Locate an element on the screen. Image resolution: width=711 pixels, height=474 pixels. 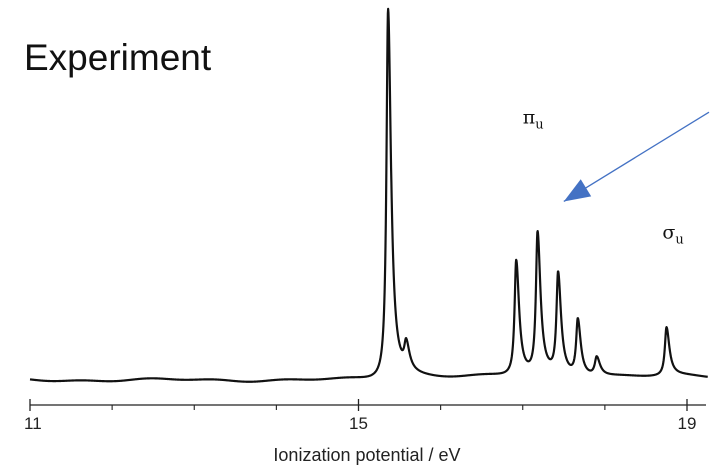
peak-label-σu: σu is located at coordinates (672, 235).